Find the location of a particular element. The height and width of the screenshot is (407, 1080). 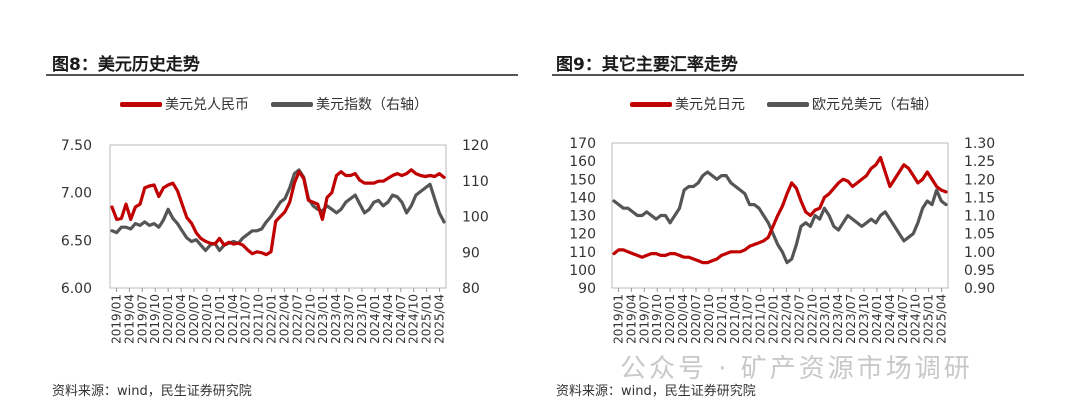

figure-8-legend: 美元兑人民币 美元指数（右轴） is located at coordinates (285, 104).